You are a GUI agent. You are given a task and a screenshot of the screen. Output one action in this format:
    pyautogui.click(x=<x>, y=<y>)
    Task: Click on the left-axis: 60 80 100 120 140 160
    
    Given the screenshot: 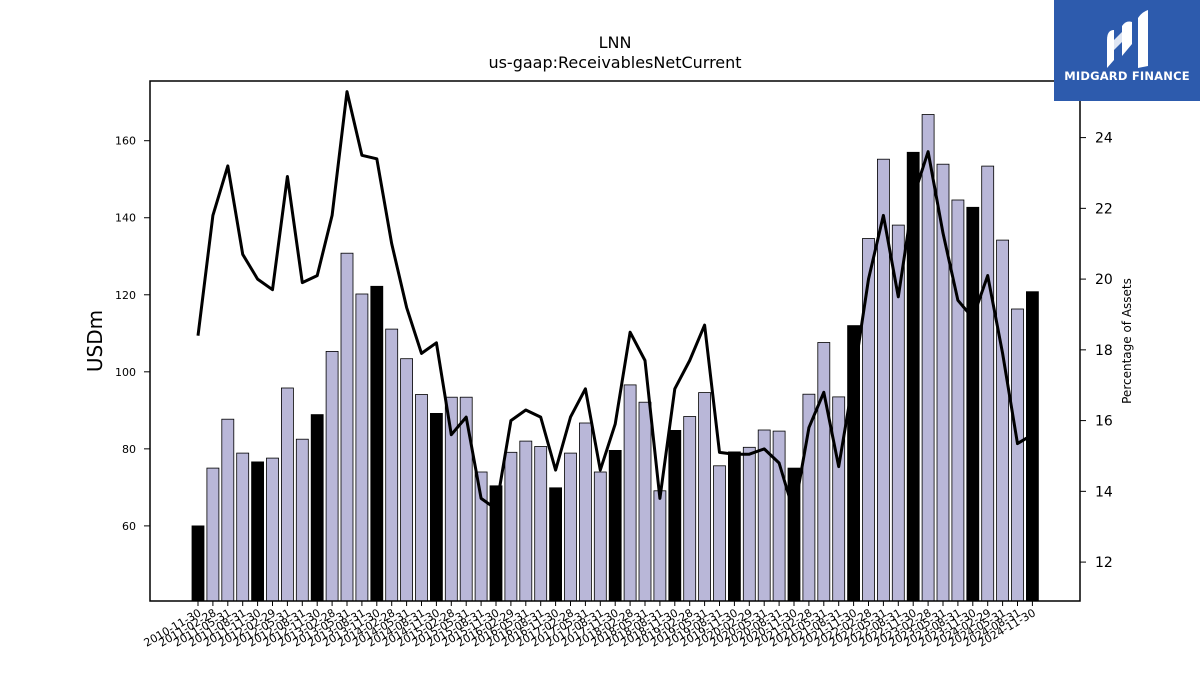 What is the action you would take?
    pyautogui.click(x=132, y=334)
    